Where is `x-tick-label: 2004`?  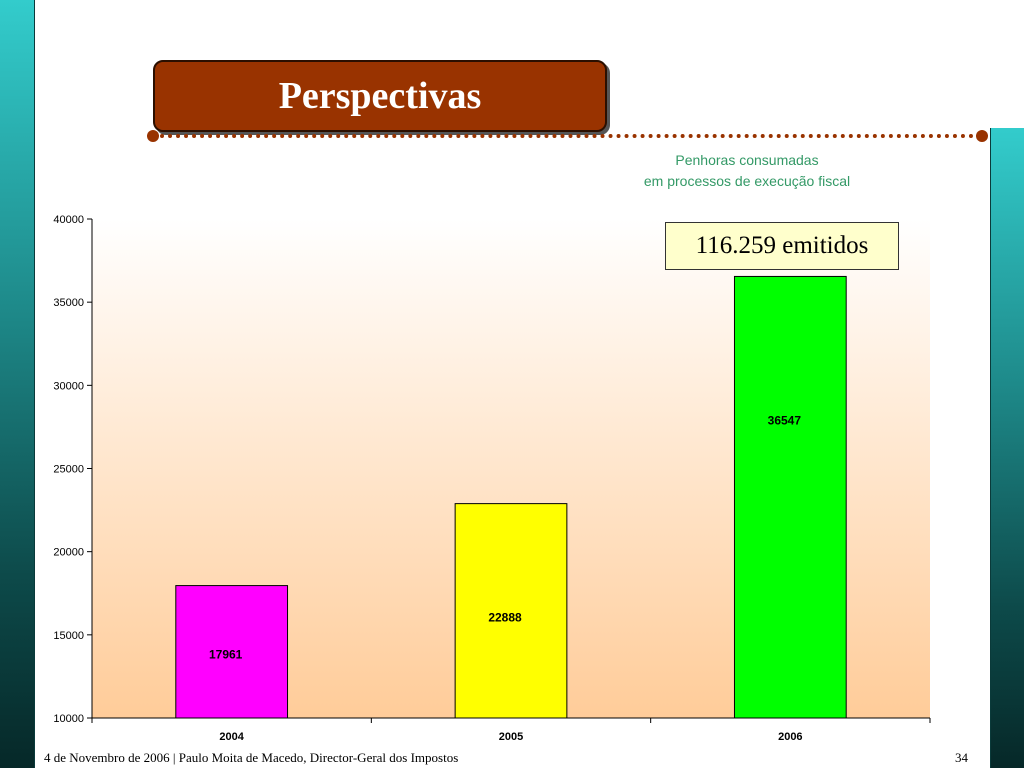 x-tick-label: 2004 is located at coordinates (231, 737).